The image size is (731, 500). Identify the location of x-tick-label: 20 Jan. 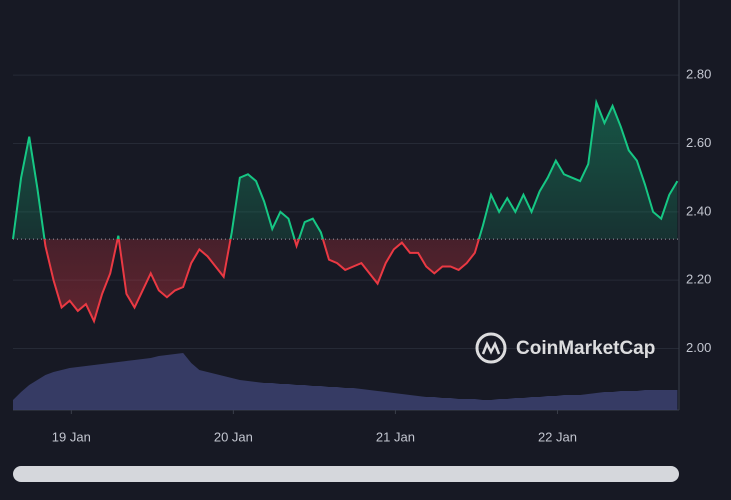
(233, 436).